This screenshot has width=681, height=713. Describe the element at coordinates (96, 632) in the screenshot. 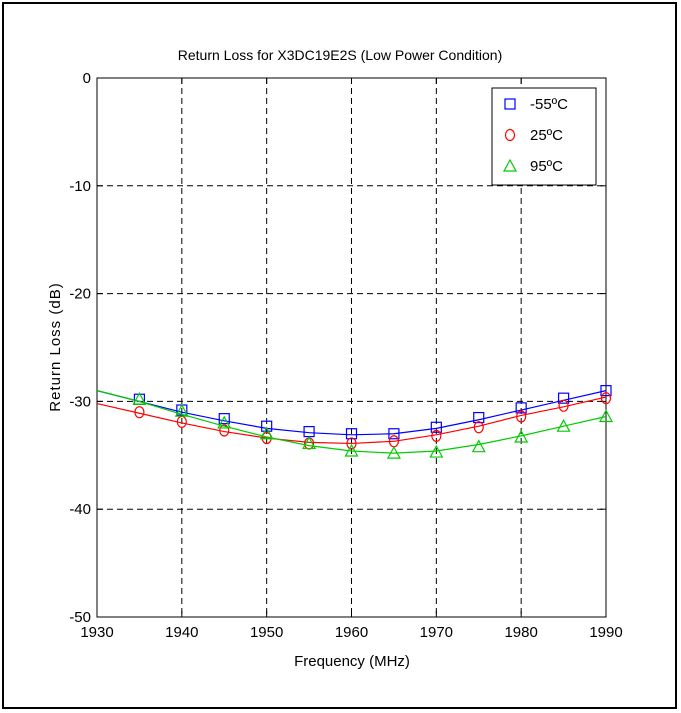

I see `x-tick-label: 1930` at that location.